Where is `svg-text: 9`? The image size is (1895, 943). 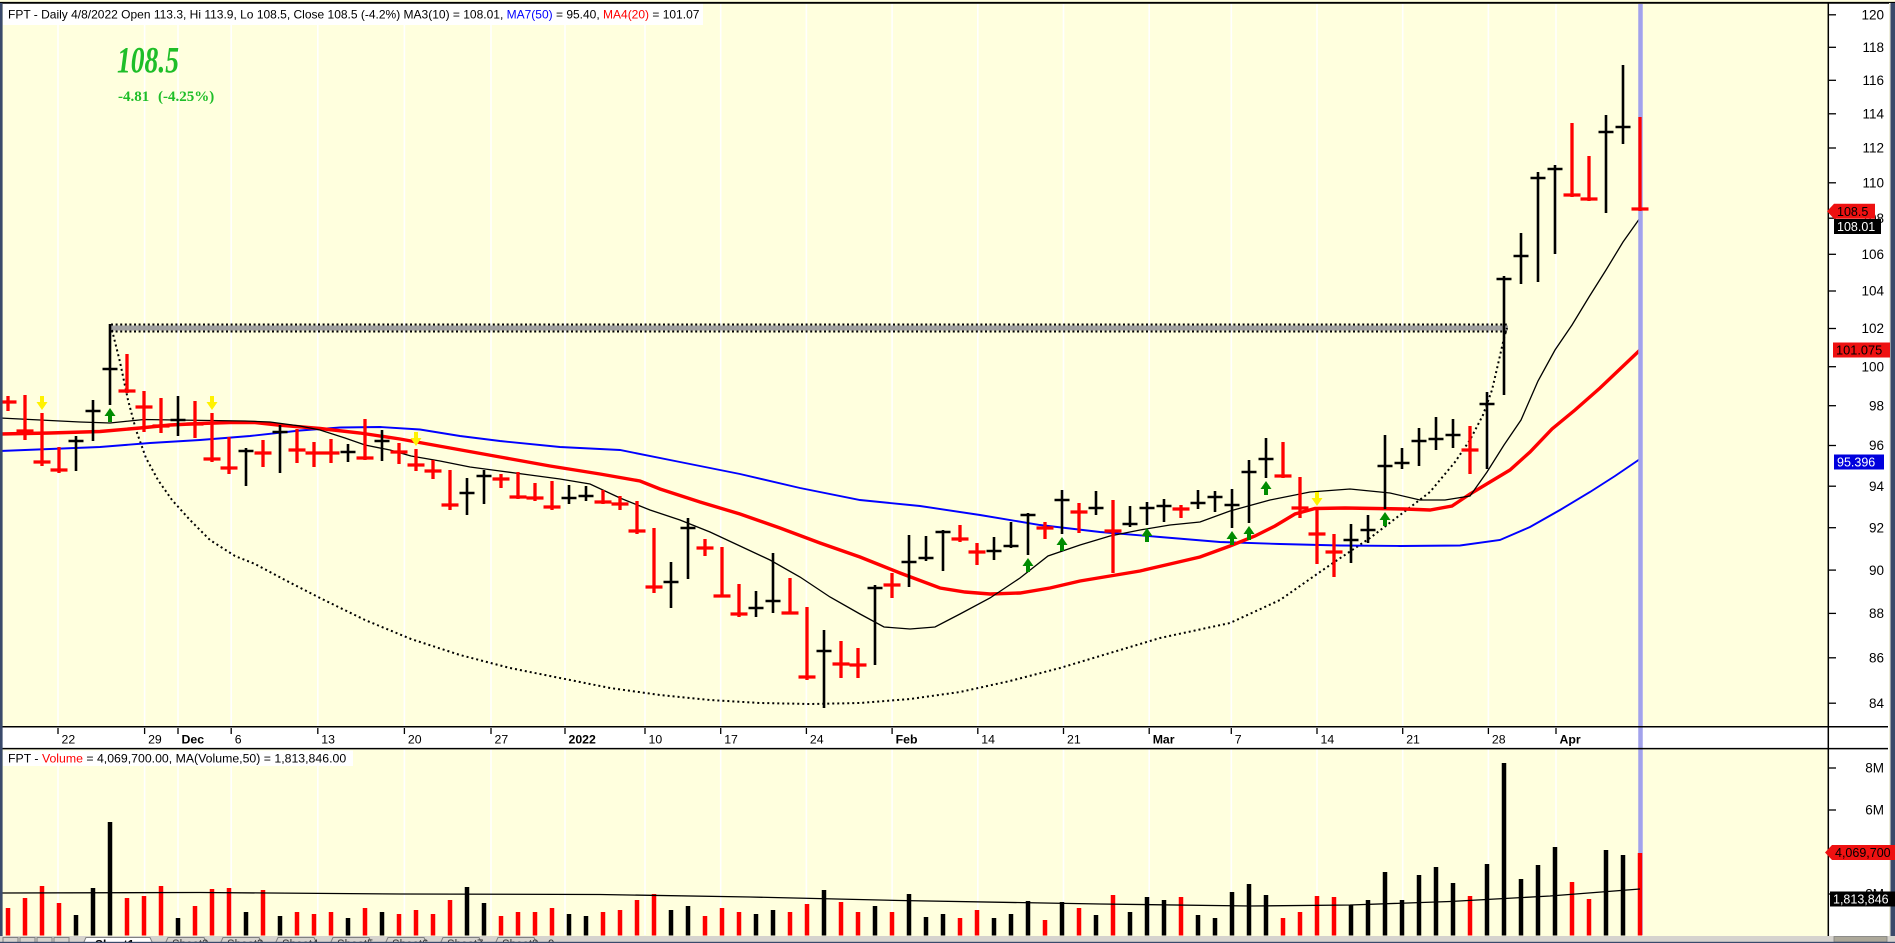 svg-text: 9 is located at coordinates (551, 941).